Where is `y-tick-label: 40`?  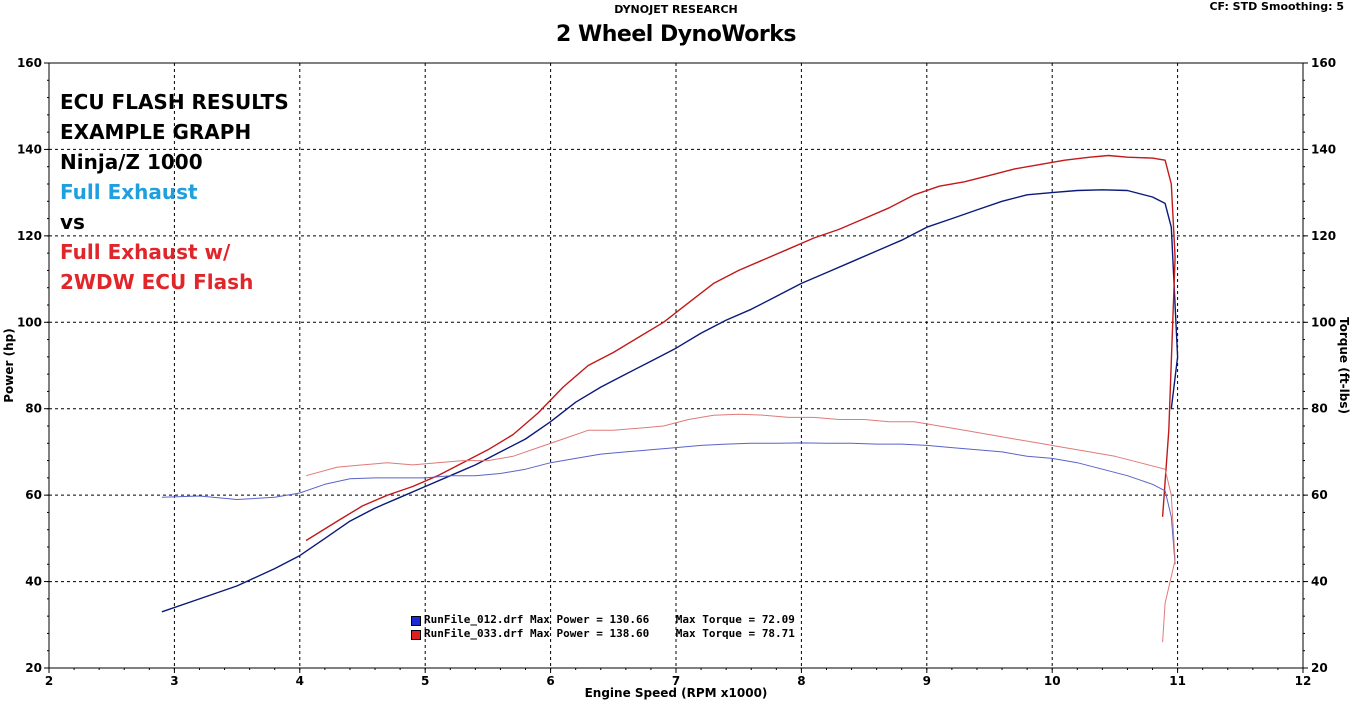
y-tick-label: 40 is located at coordinates (33, 582).